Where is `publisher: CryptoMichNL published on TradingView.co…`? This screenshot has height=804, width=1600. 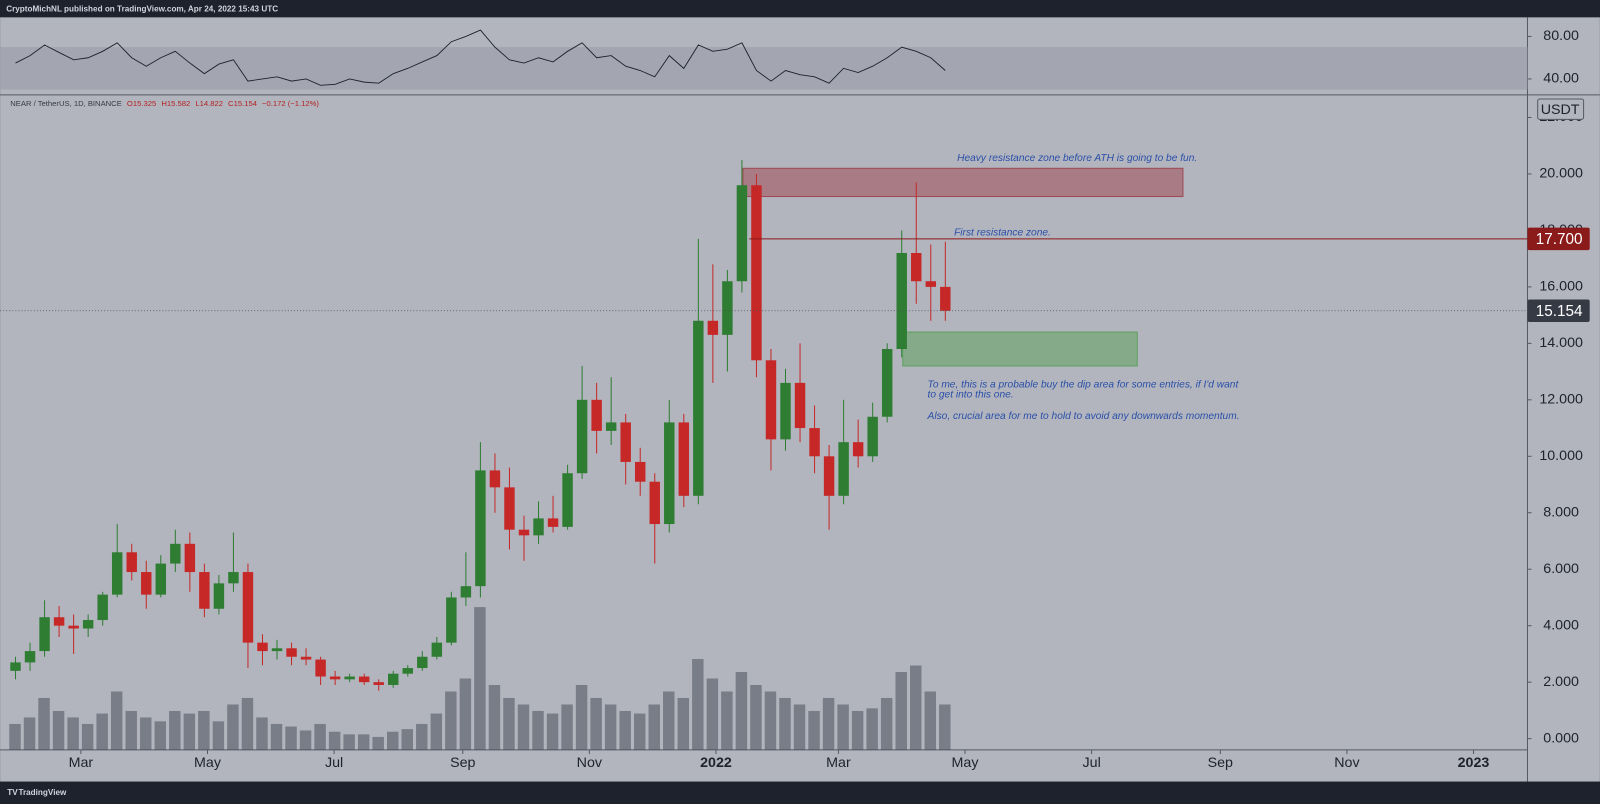 publisher: CryptoMichNL published on TradingView.co… is located at coordinates (142, 8).